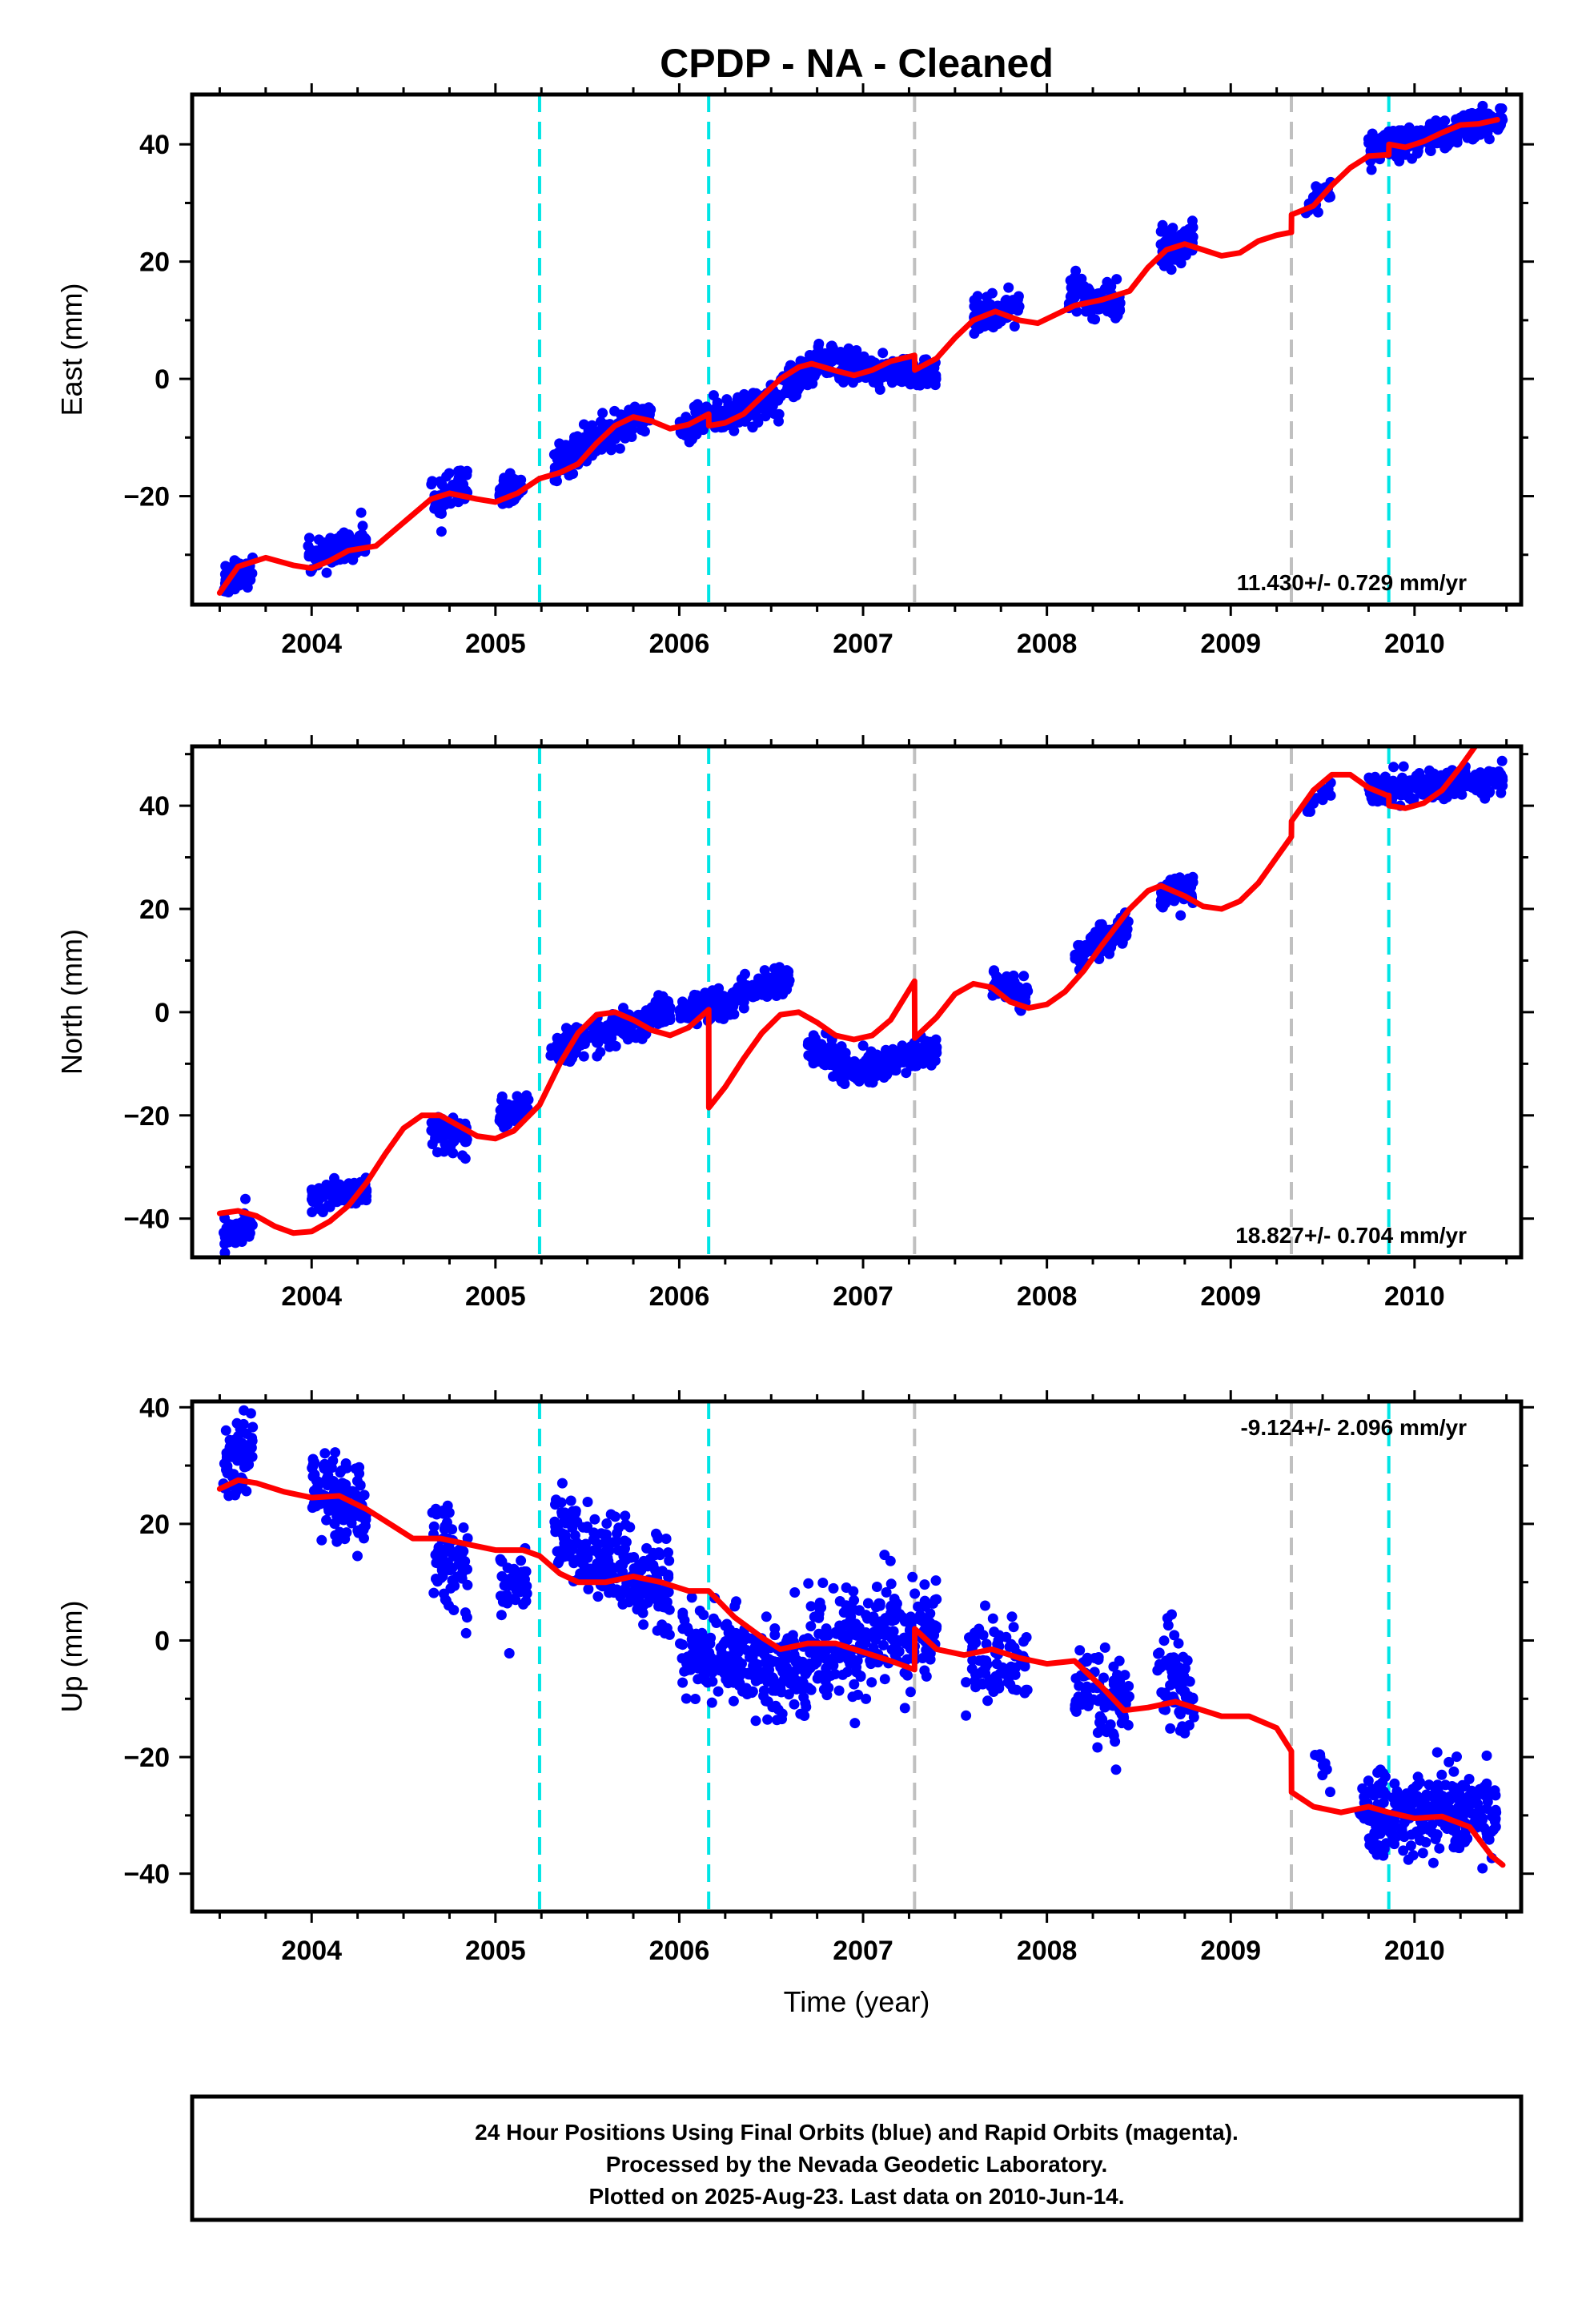 The image size is (1582, 2324). I want to click on east-x-tick-label: 2006, so click(679, 644).